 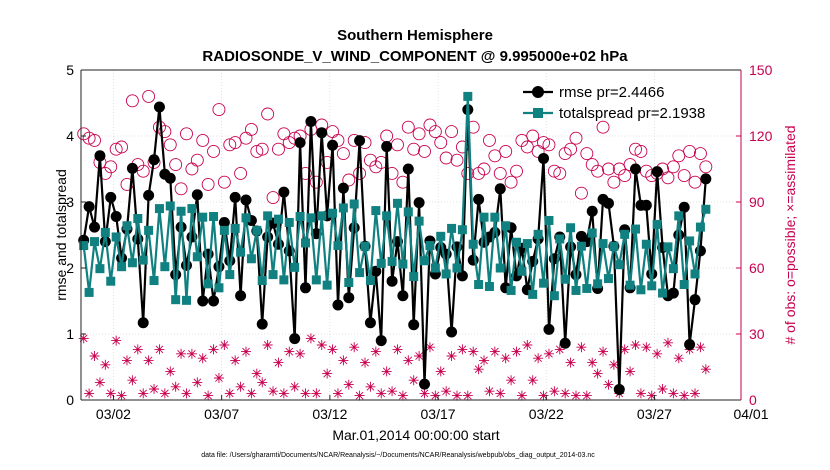 I want to click on y-axis-label-right: # of obs: o=possible; ×=assimilated, so click(x=790, y=234).